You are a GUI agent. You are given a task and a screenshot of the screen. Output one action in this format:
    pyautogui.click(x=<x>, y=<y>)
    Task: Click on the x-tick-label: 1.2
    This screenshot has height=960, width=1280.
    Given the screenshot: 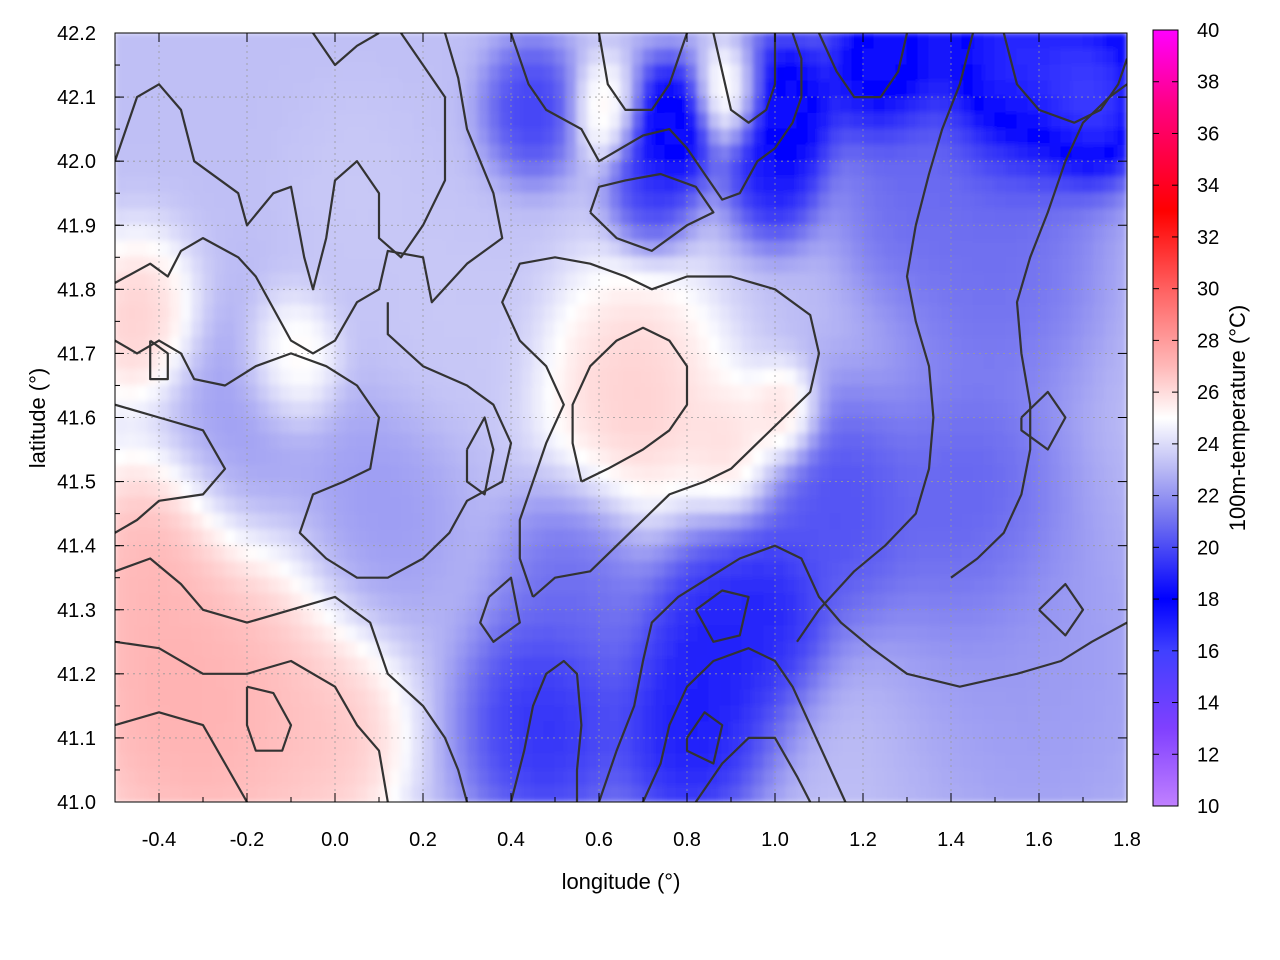 What is the action you would take?
    pyautogui.click(x=863, y=840)
    